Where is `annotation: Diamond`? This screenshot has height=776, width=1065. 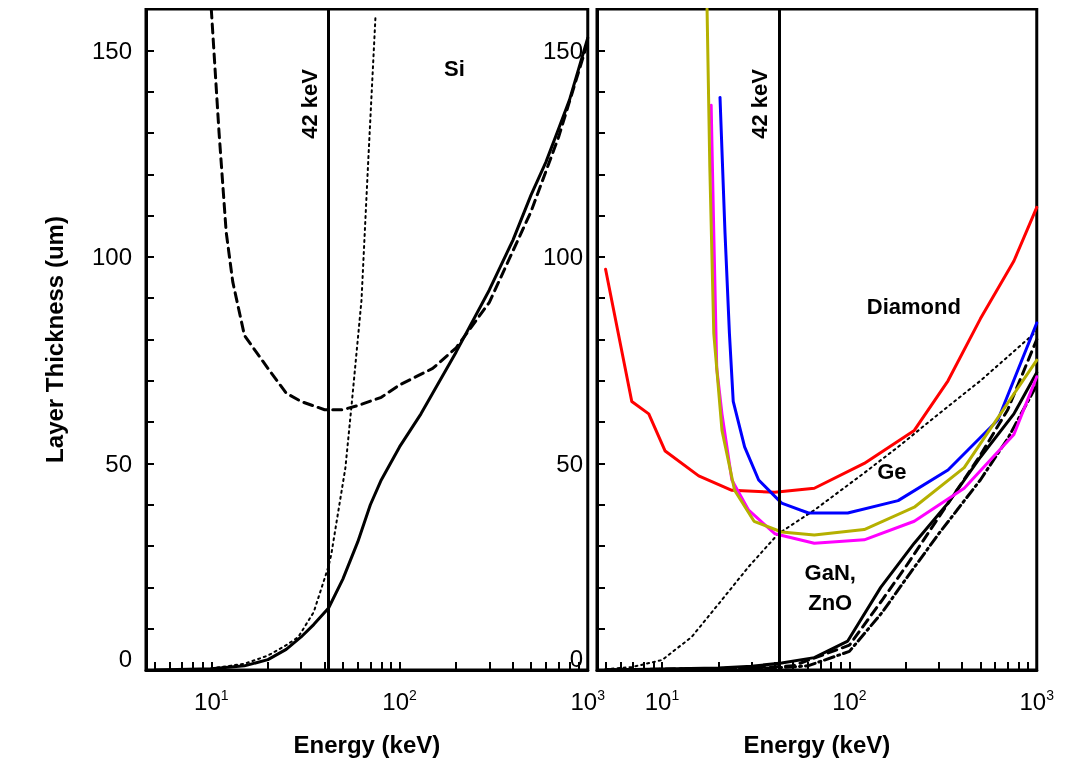
annotation: Diamond is located at coordinates (913, 306).